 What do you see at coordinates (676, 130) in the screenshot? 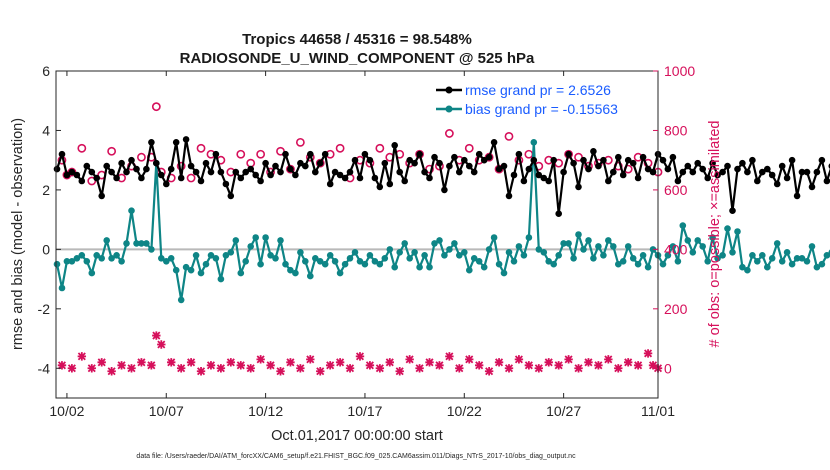
I see `right-tick-label: 800` at bounding box center [676, 130].